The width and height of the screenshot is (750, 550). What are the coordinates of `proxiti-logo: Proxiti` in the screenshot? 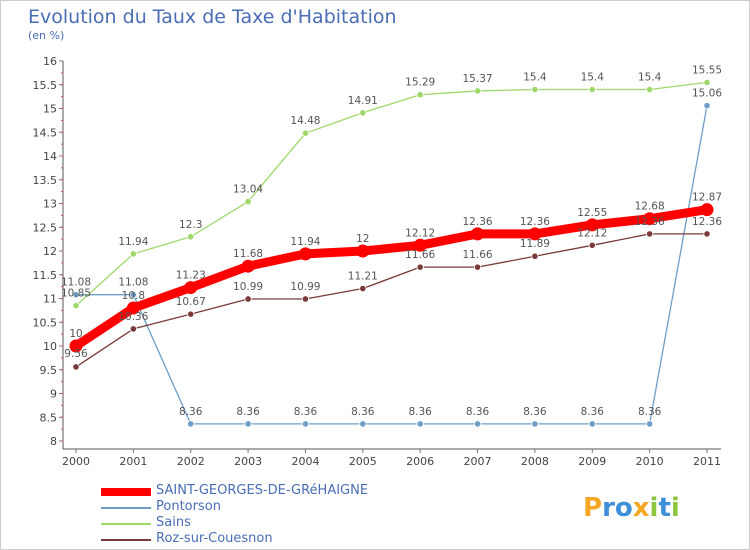 It's located at (631, 508).